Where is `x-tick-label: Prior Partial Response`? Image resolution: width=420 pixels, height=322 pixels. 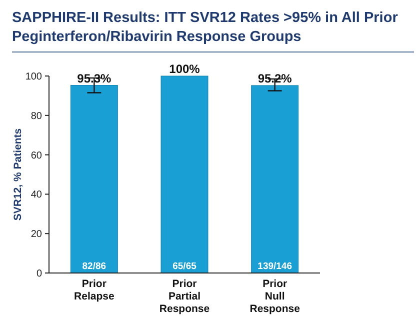 x-tick-label: Prior Partial Response is located at coordinates (184, 296).